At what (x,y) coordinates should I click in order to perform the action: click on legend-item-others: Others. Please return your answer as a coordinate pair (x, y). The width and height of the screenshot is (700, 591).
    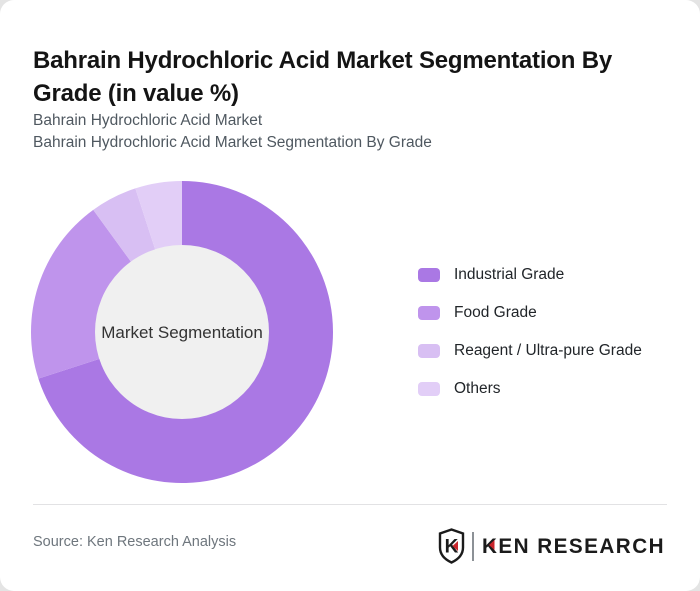
    Looking at the image, I should click on (530, 389).